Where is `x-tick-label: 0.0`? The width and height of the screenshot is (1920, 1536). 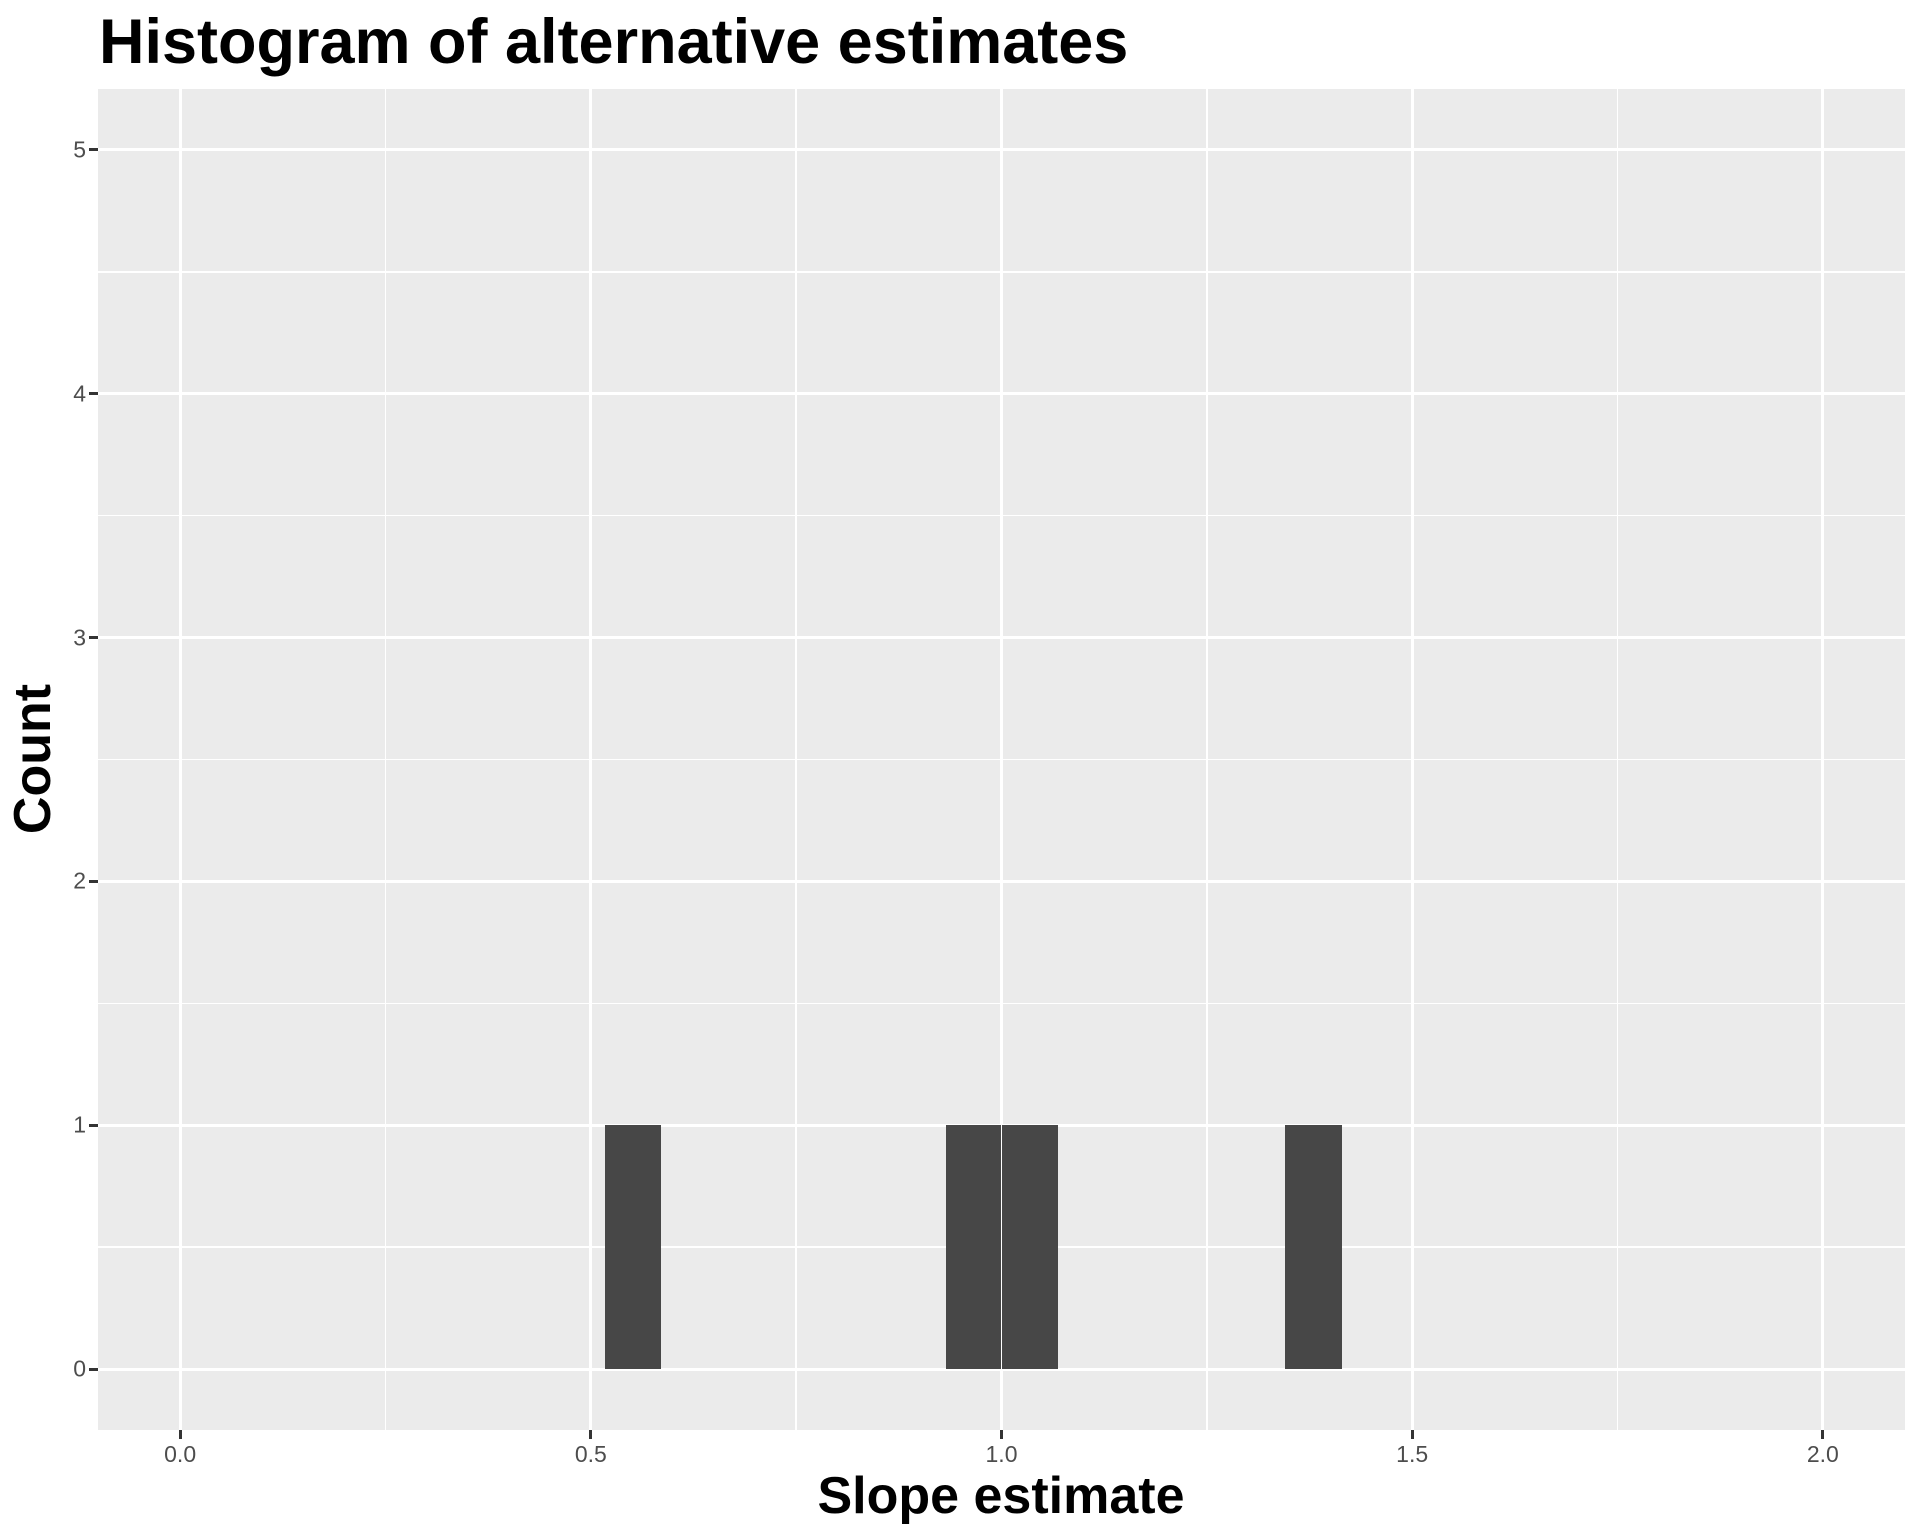
x-tick-label: 0.0 is located at coordinates (180, 1454).